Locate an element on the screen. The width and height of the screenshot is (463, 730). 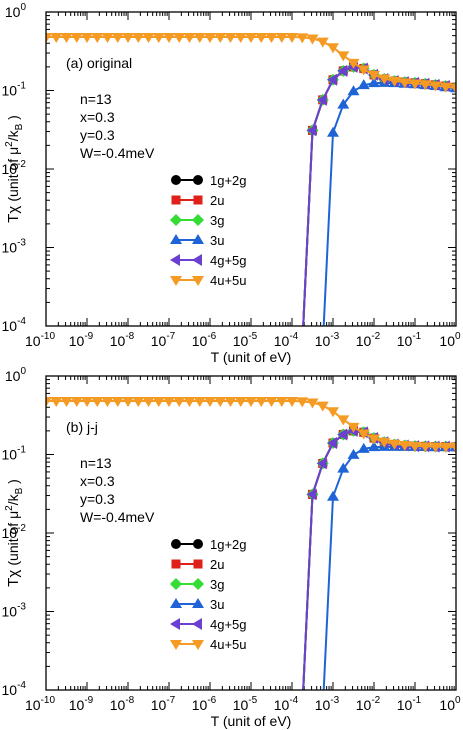
legend-label: 3u is located at coordinates (217, 240).